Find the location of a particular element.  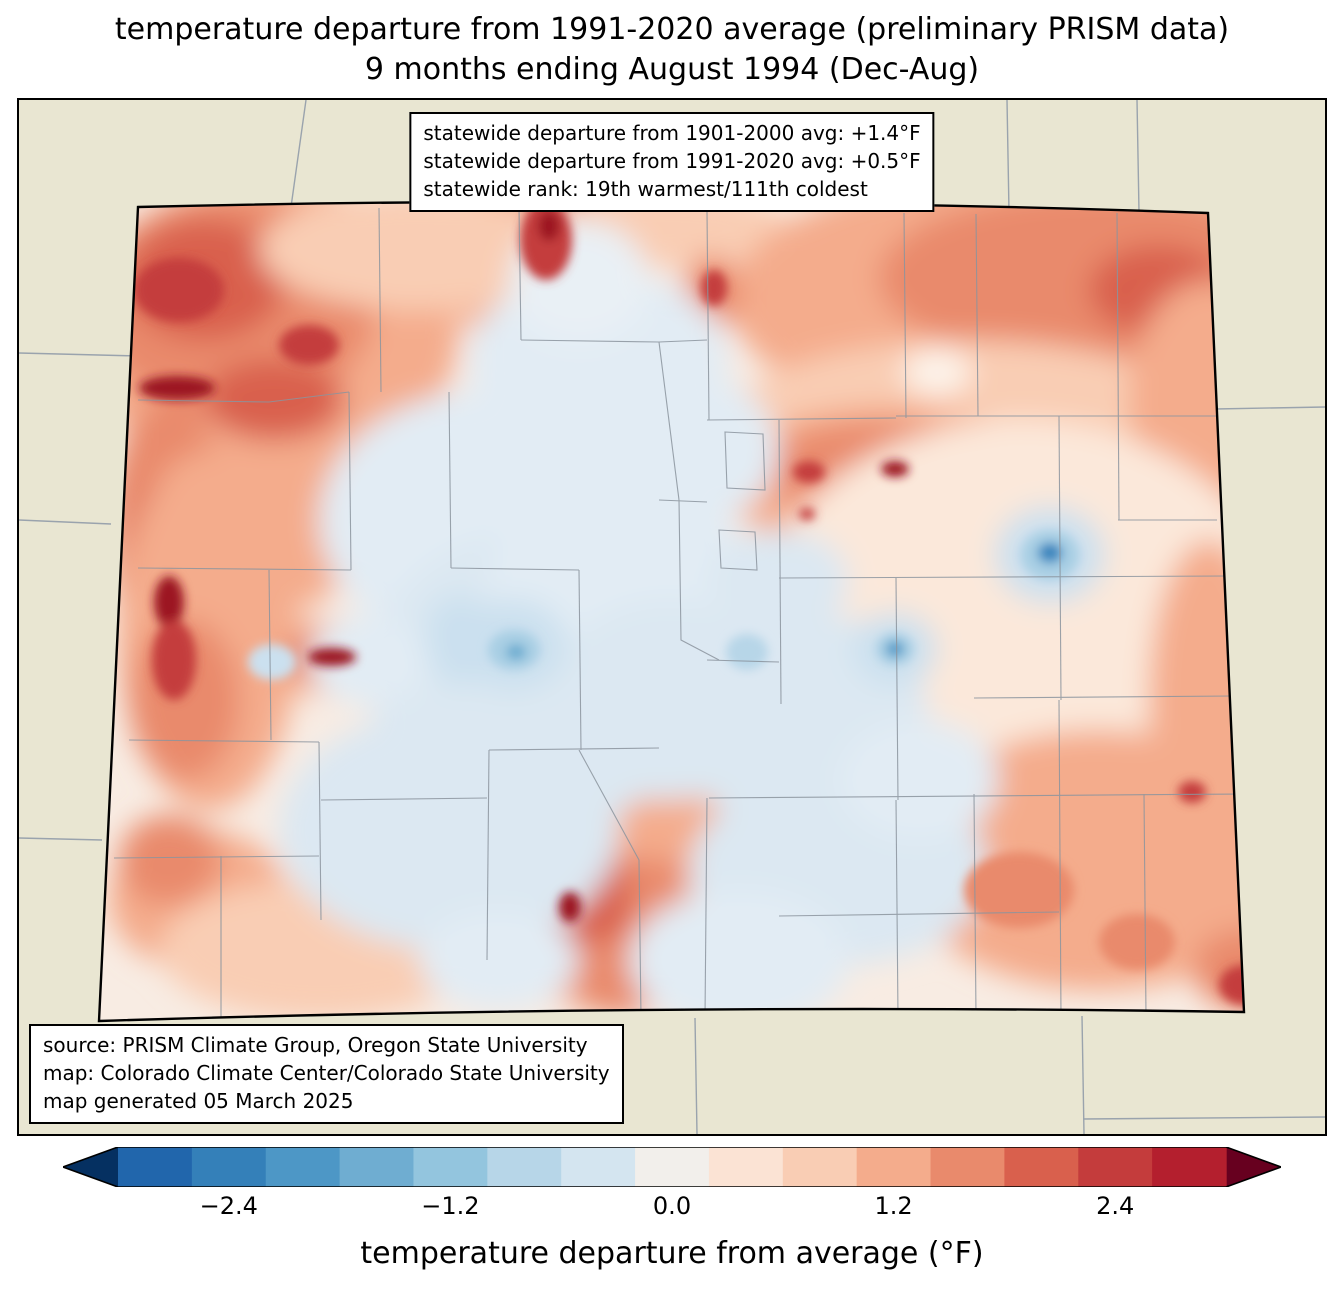

colorbar is located at coordinates (672, 1167).